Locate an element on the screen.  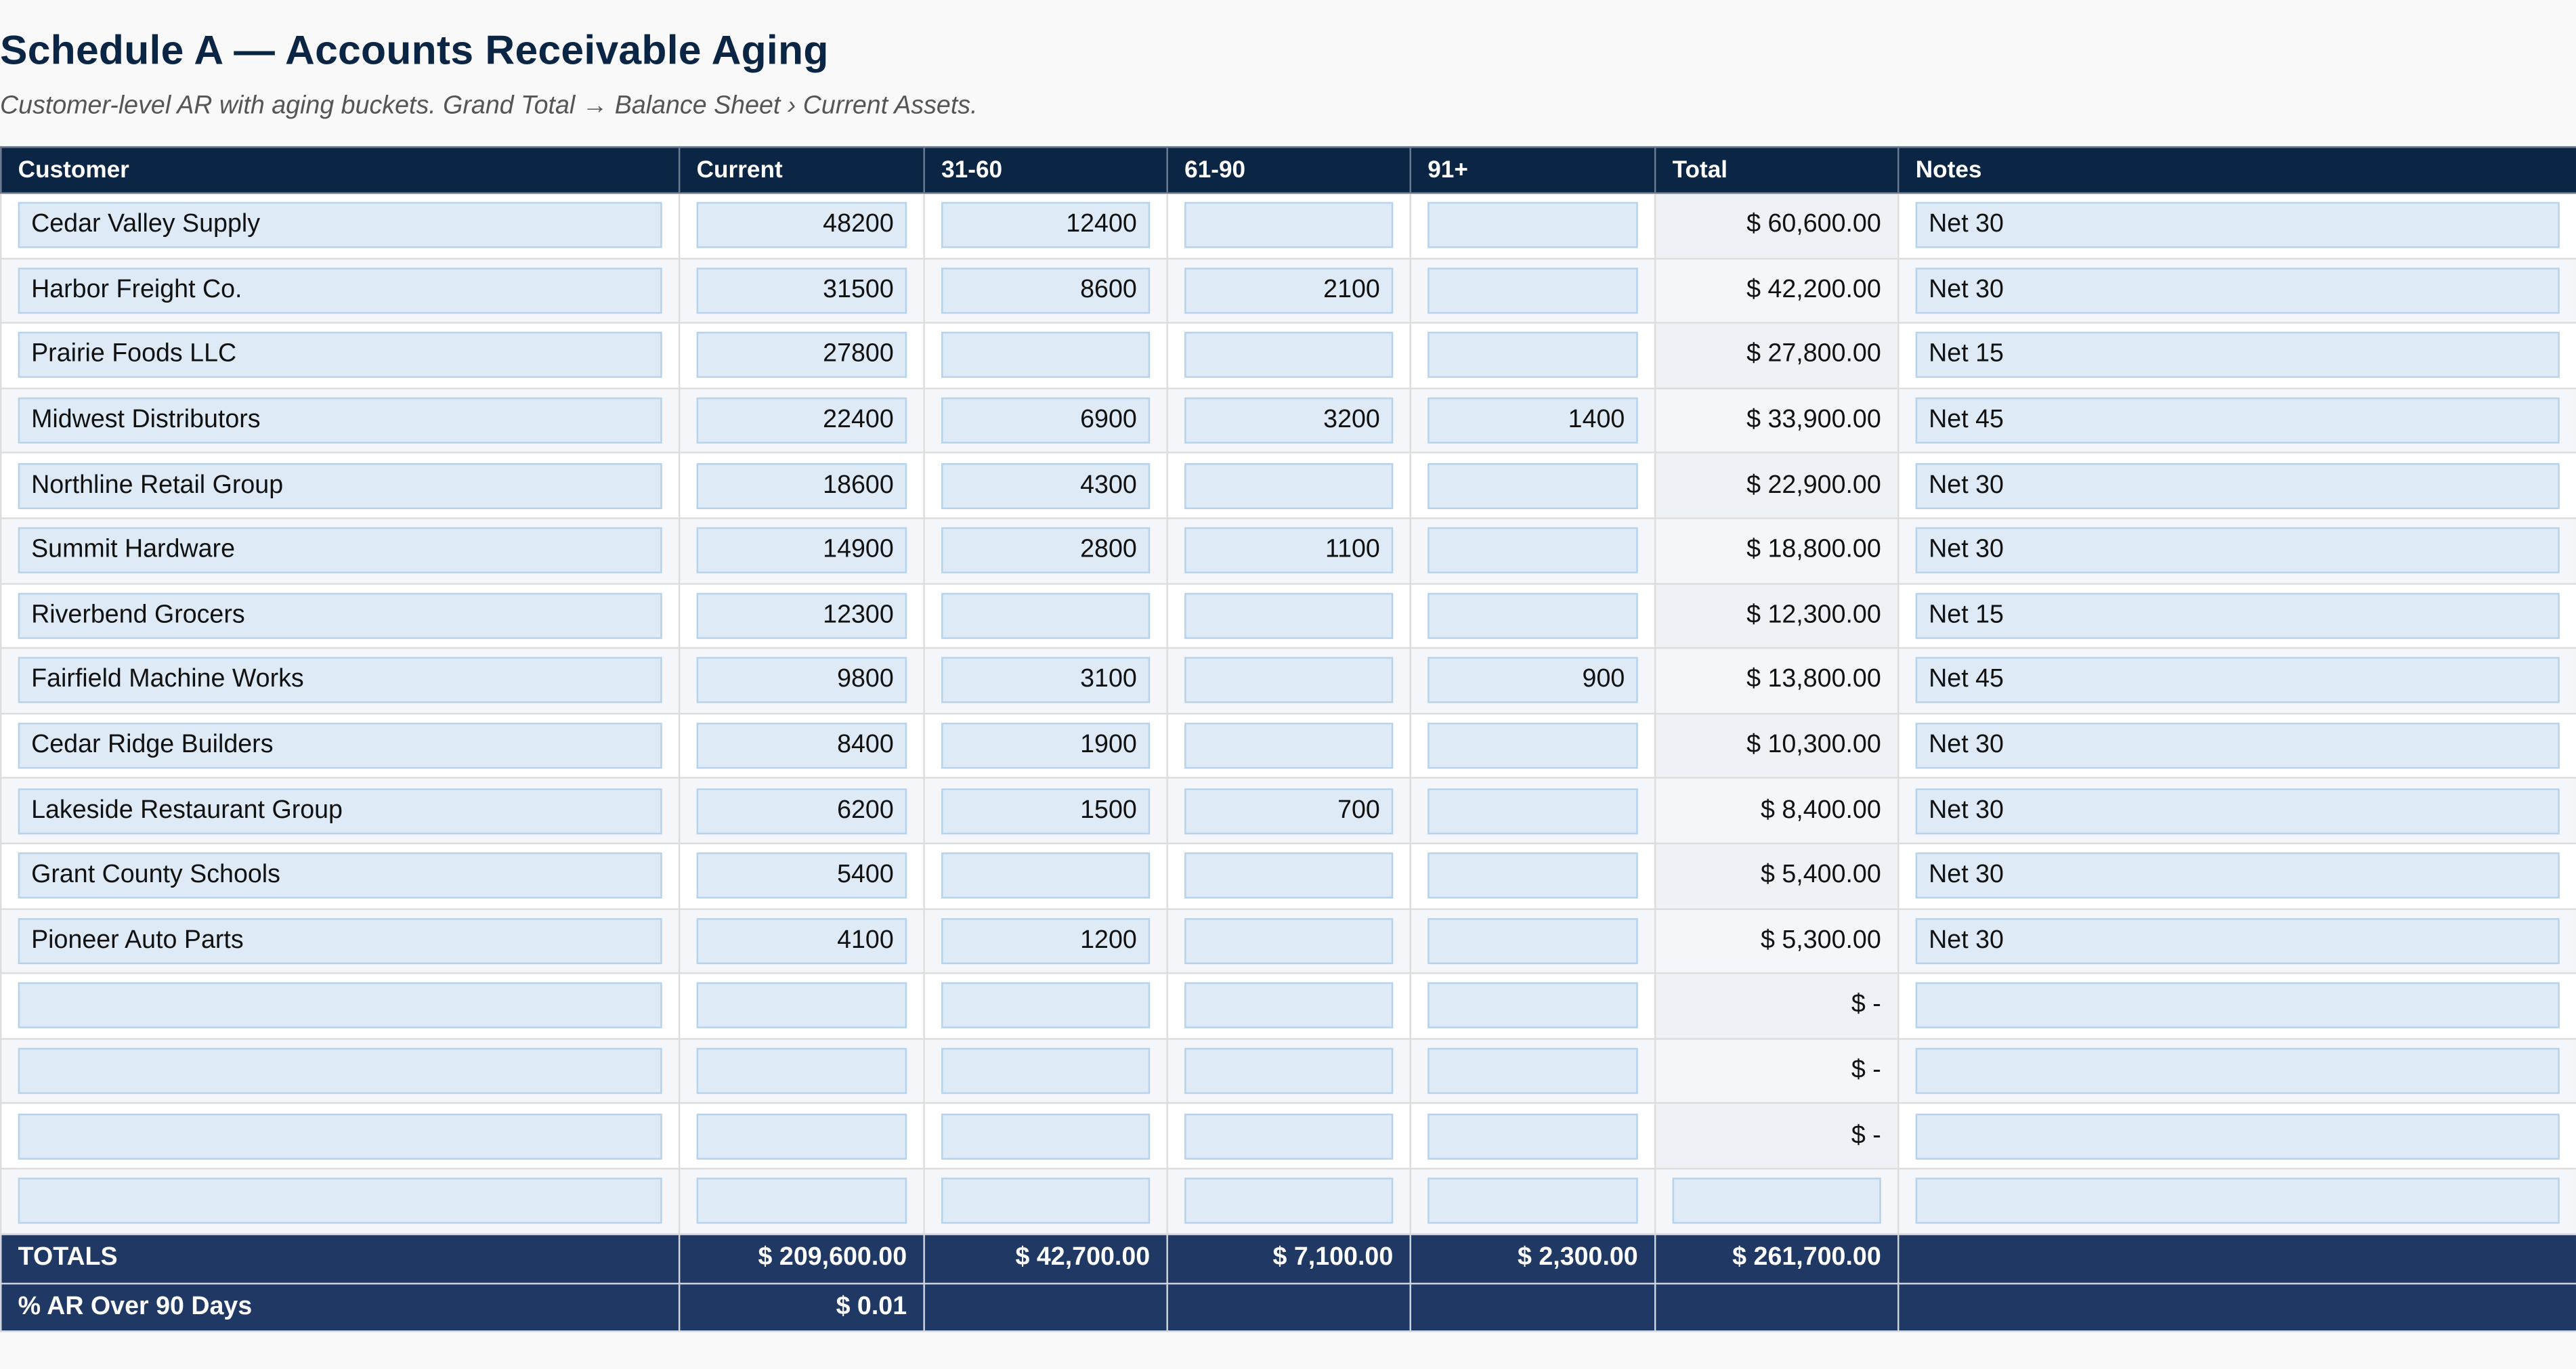
pct-over-90-empty-cell is located at coordinates (2236, 1307).